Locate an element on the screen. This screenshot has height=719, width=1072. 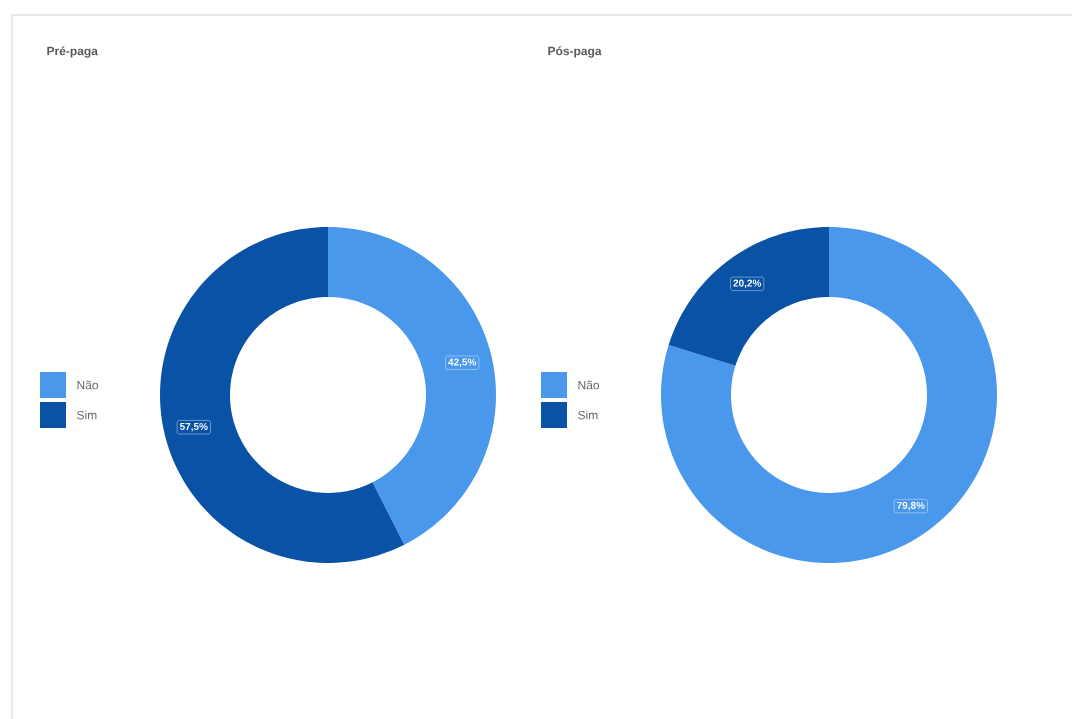
data-label: 57,5% is located at coordinates (193, 427).